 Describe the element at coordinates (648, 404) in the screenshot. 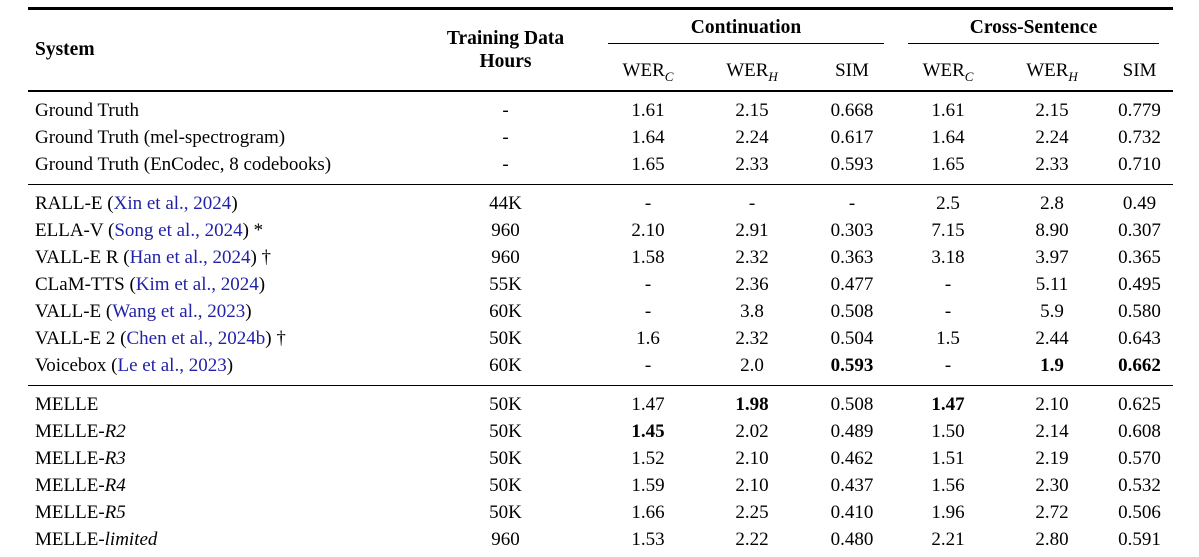

I see `metric-value-cell: 1.47` at that location.